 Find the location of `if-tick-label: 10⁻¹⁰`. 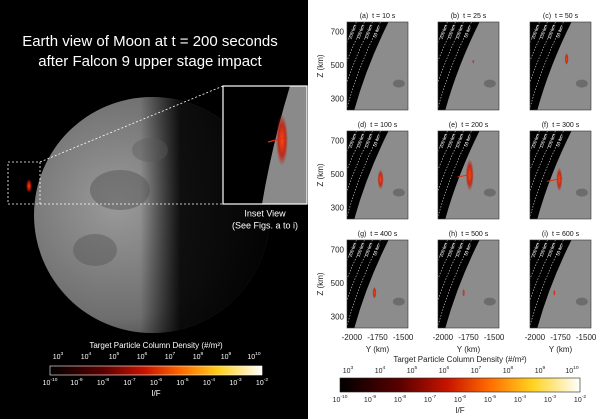

if-tick-label: 10⁻¹⁰ is located at coordinates (50, 381).